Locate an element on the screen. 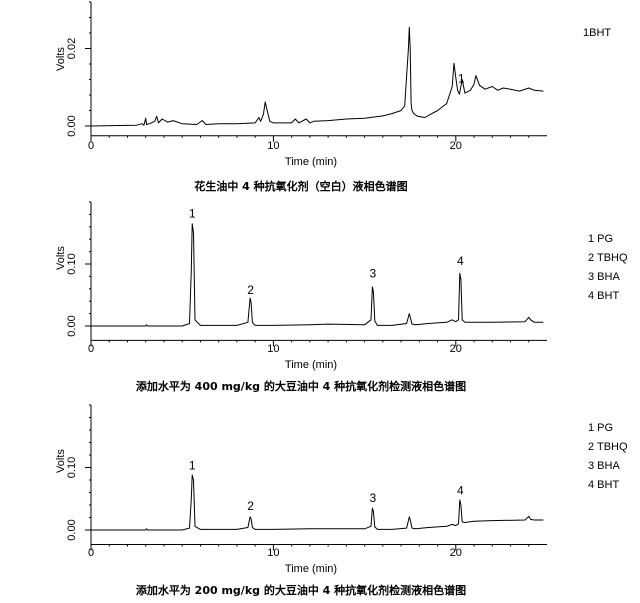 This screenshot has height=603, width=640. legend-entry: 1BHT is located at coordinates (597, 33).